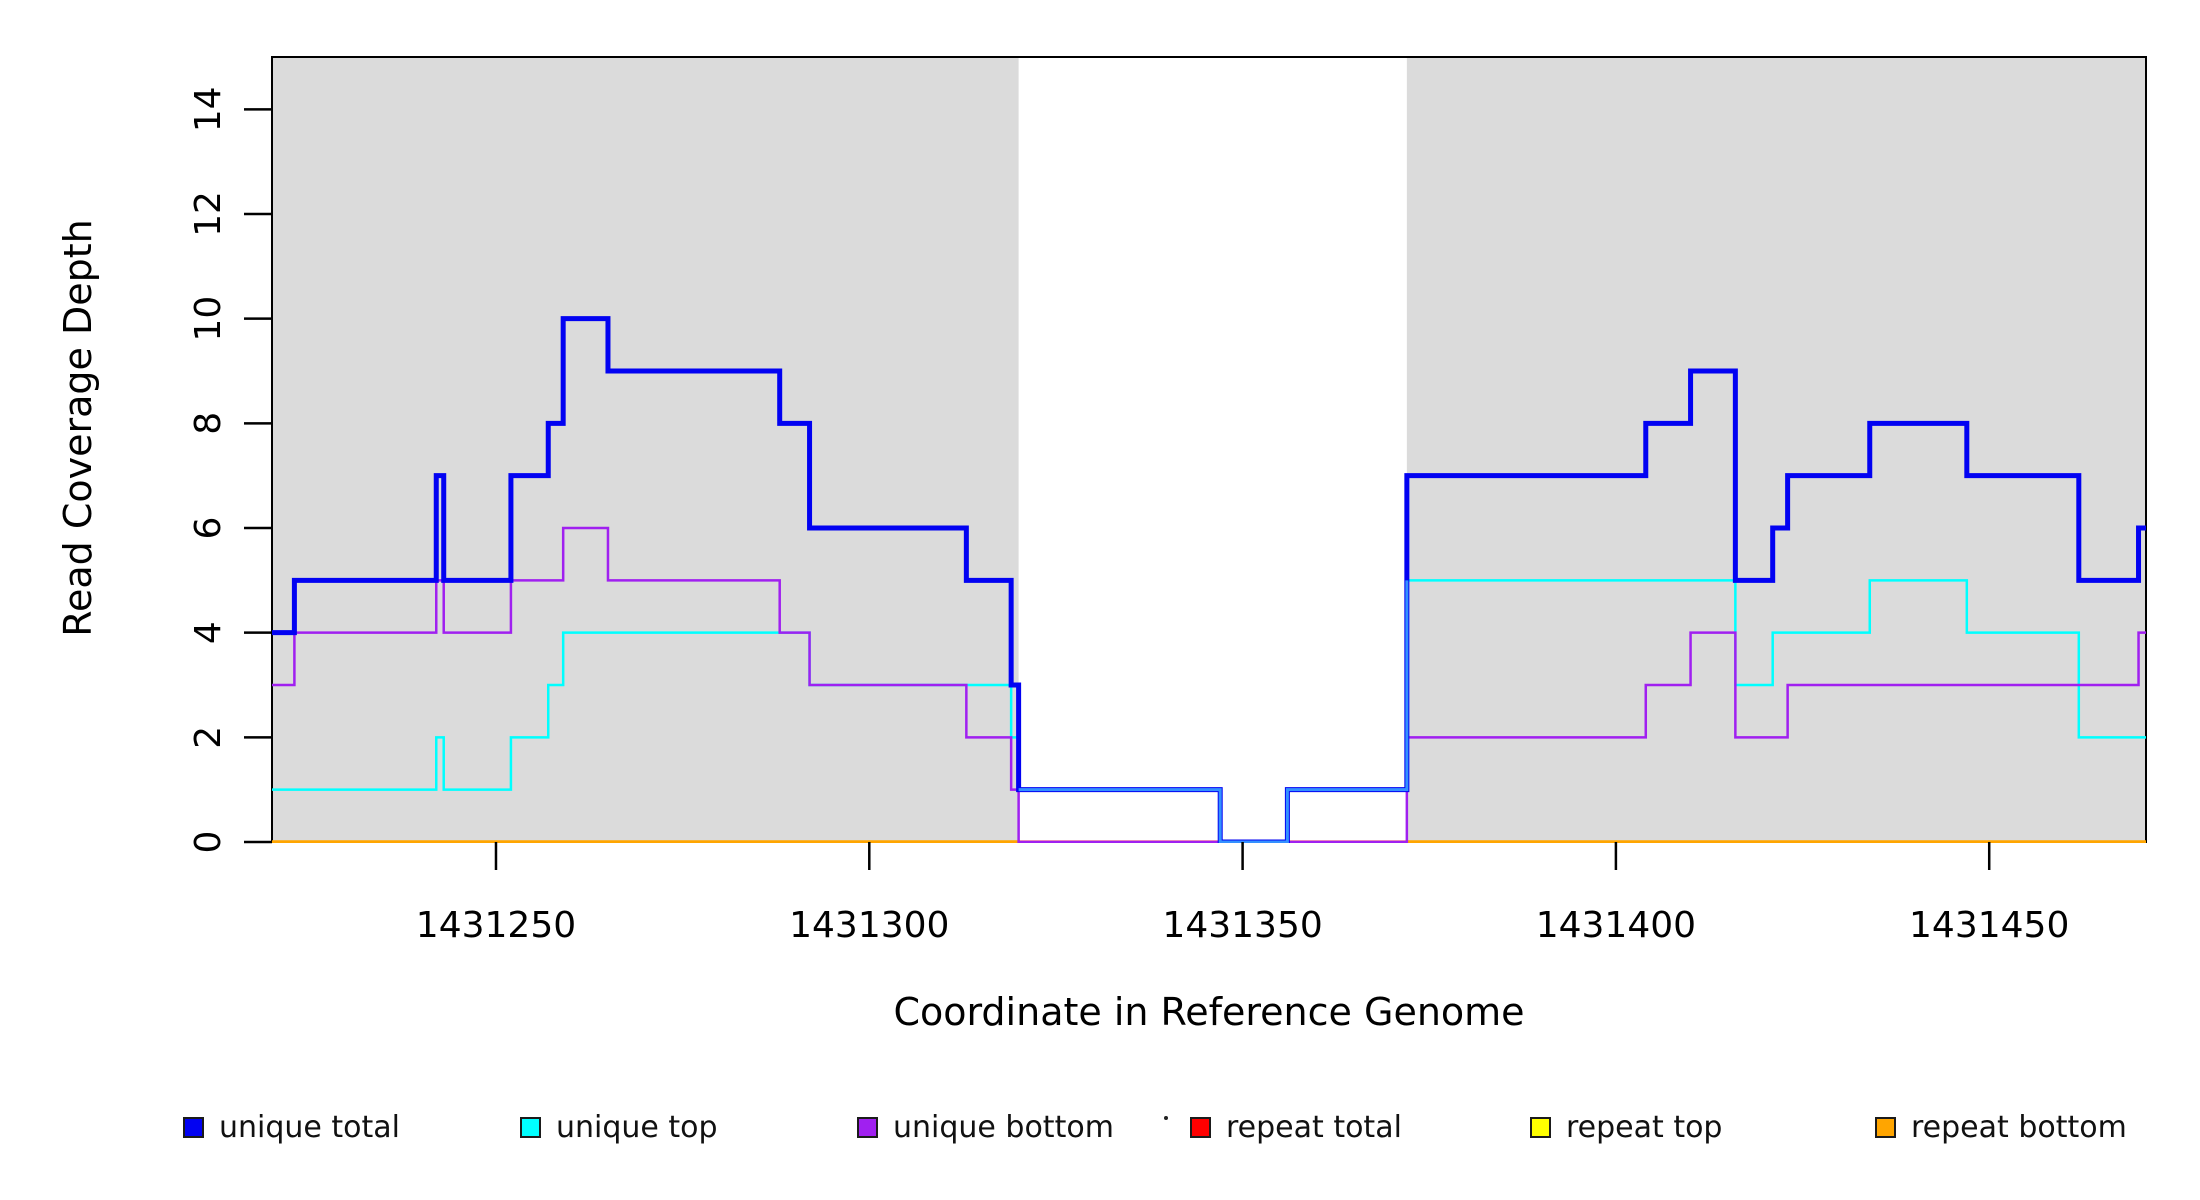 The height and width of the screenshot is (1200, 2200). What do you see at coordinates (208, 528) in the screenshot?
I see `y-tick-label: 6` at bounding box center [208, 528].